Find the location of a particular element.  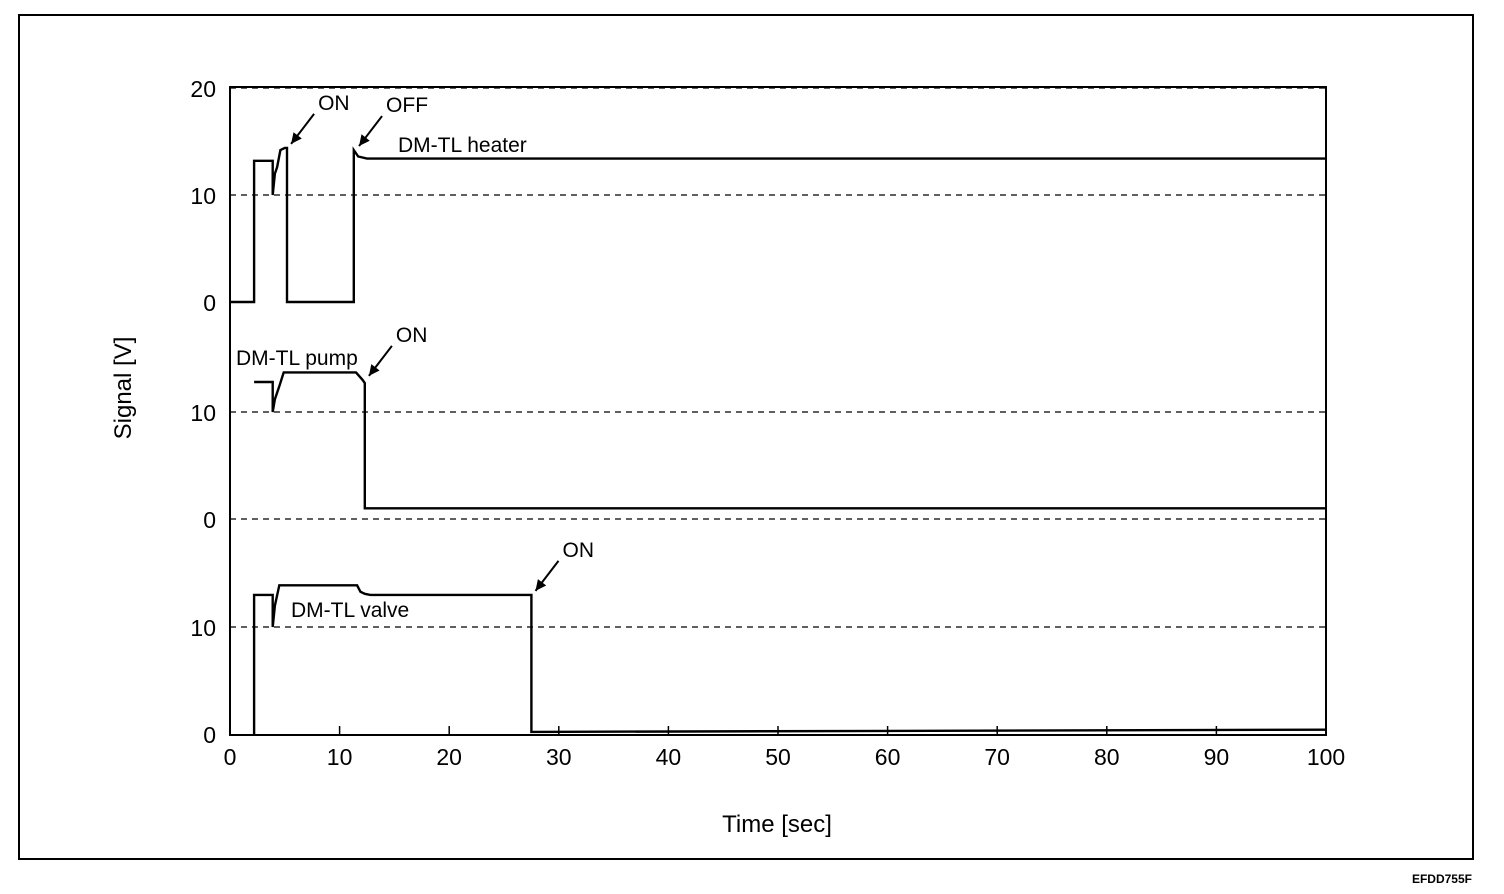

series-label: DM-TL valve is located at coordinates (350, 610).